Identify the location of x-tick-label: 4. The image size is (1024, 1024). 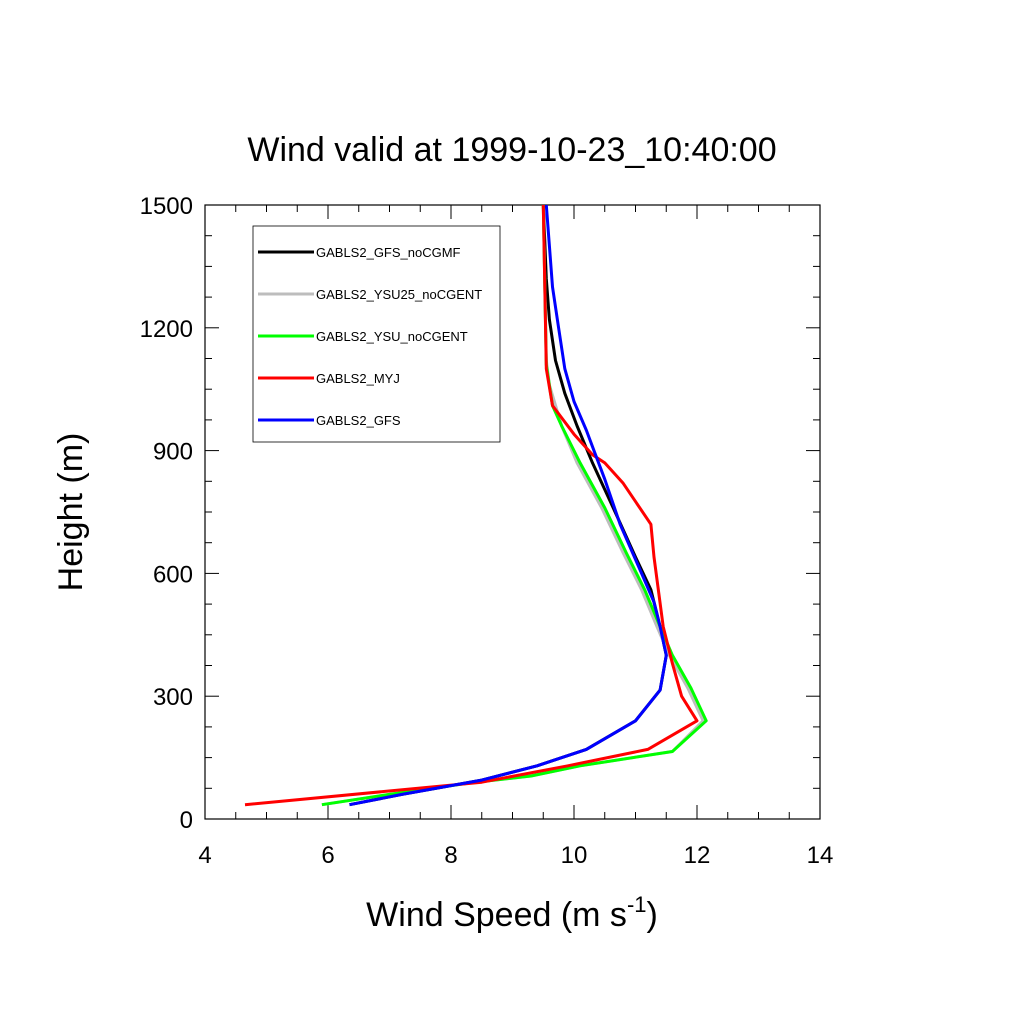
(204, 855).